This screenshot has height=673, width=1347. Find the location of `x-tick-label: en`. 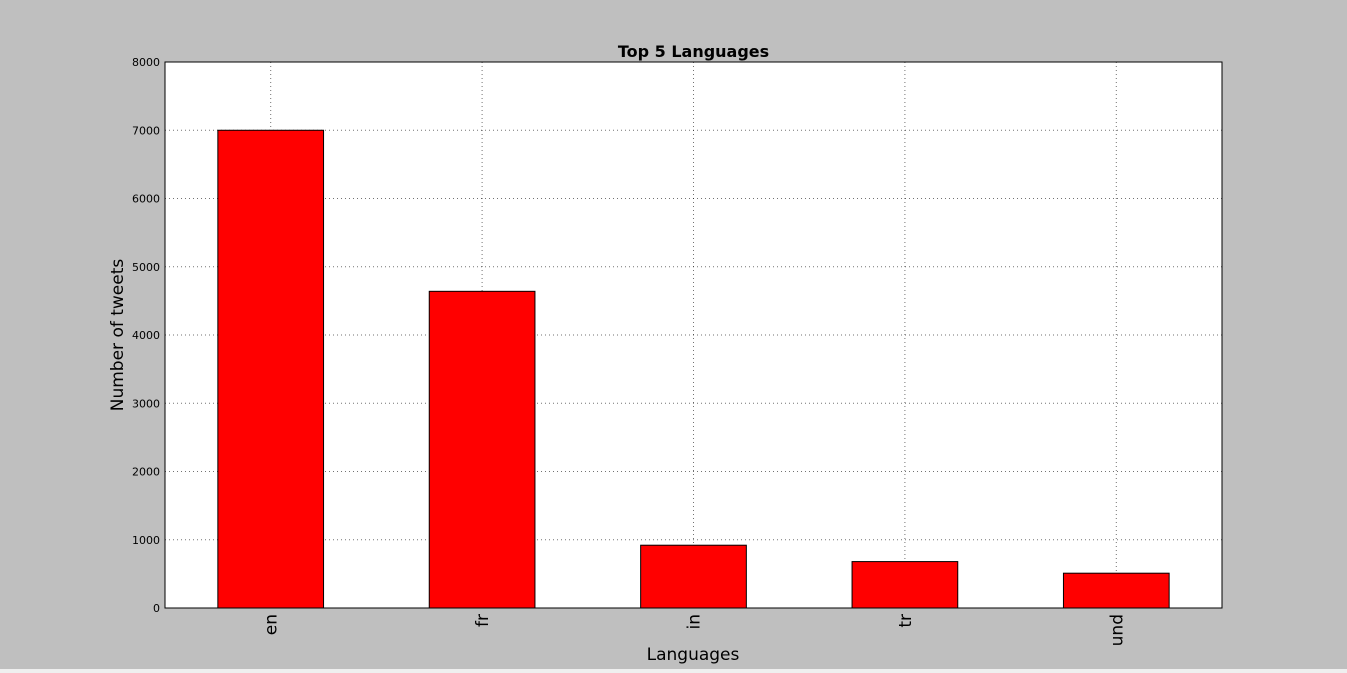

x-tick-label: en is located at coordinates (272, 624).